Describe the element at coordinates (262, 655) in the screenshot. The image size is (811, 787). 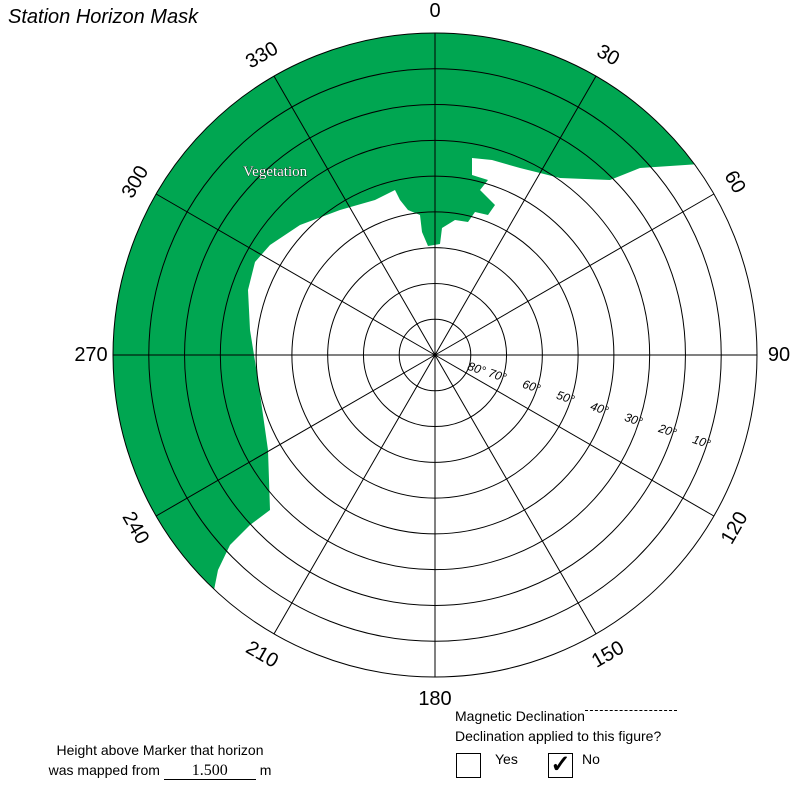
I see `azimuth-label: 210` at that location.